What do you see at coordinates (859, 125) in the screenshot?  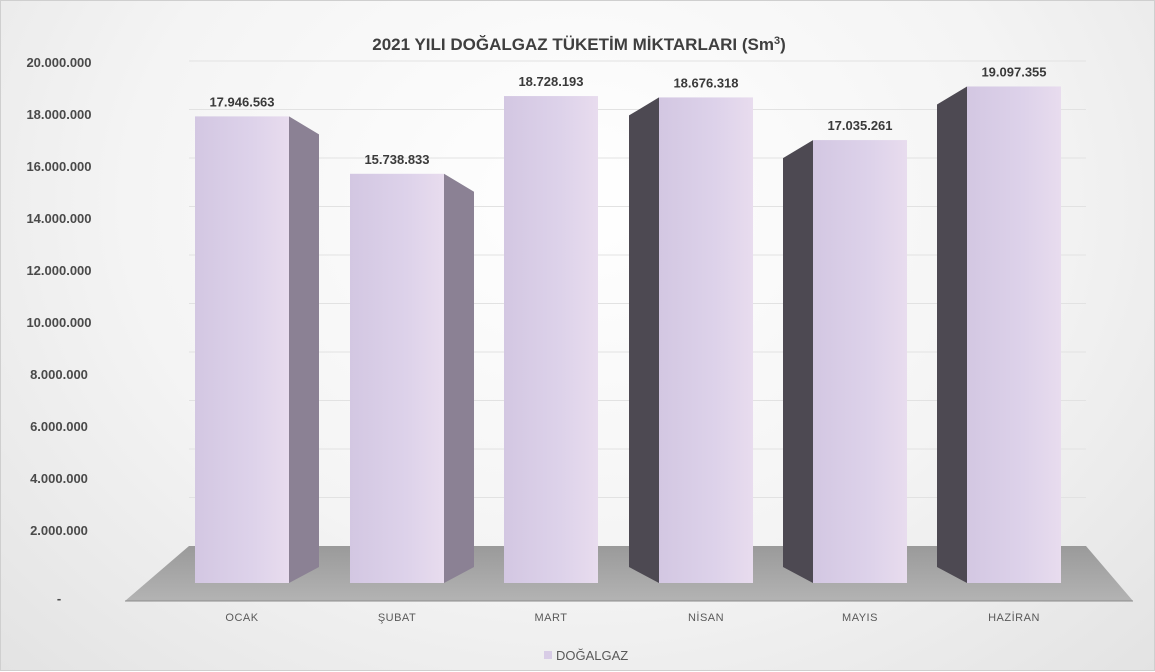 I see `data-label: 17.035.261` at bounding box center [859, 125].